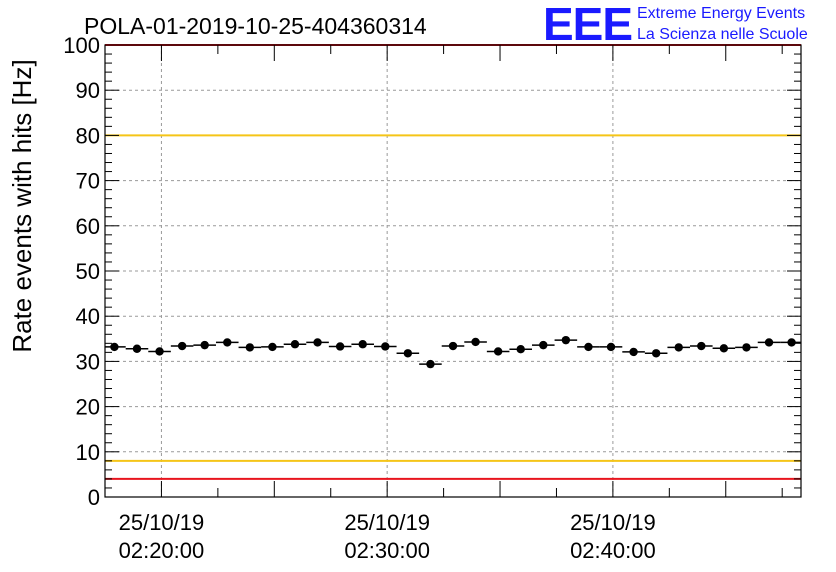 This screenshot has height=572, width=836. What do you see at coordinates (613, 550) in the screenshot?
I see `x-tick-label-time: 02:40:00` at bounding box center [613, 550].